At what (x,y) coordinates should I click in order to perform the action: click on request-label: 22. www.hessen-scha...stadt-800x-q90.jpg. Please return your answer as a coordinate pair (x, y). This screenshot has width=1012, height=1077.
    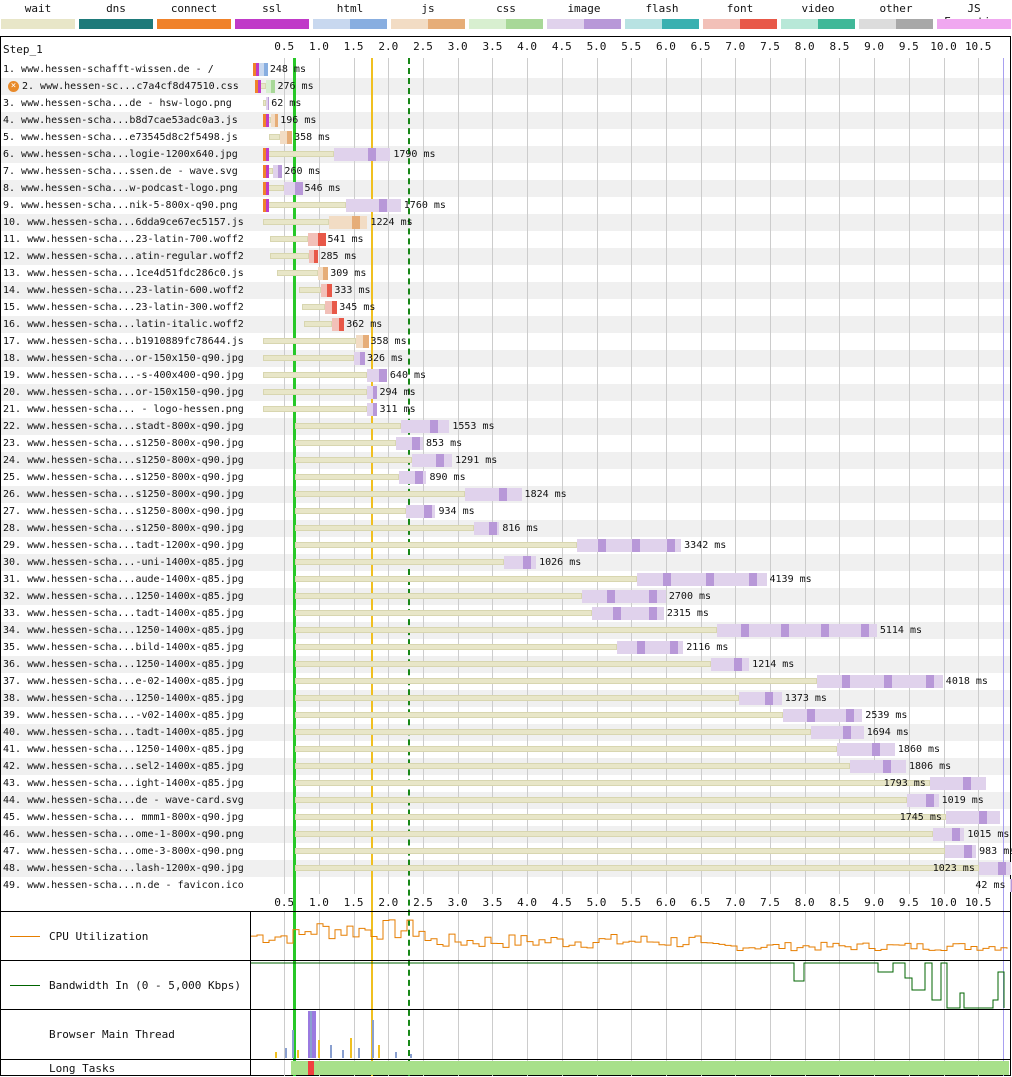
    Looking at the image, I should click on (123, 426).